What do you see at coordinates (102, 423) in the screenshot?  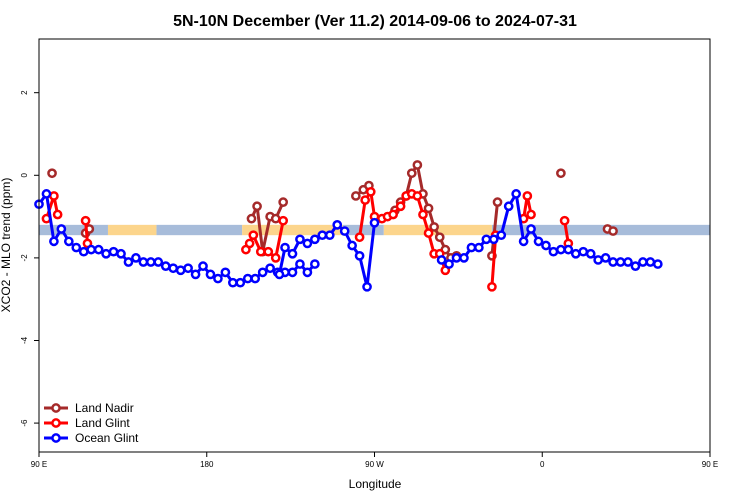 I see `legend-label: Land Glint` at bounding box center [102, 423].